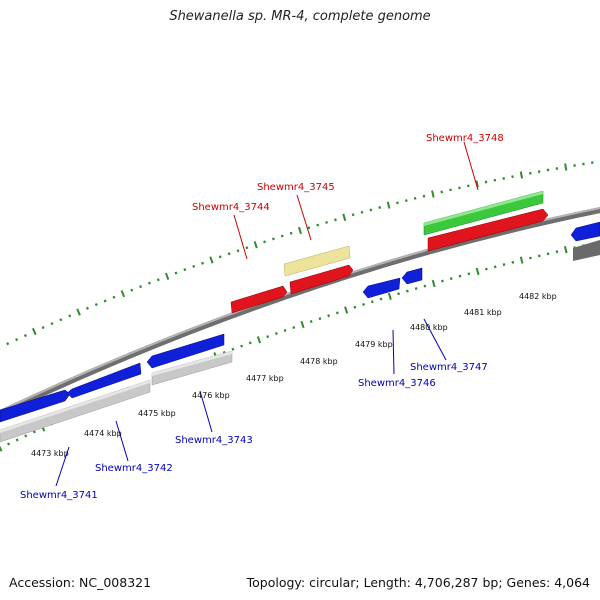 The width and height of the screenshot is (600, 600). What do you see at coordinates (211, 395) in the screenshot?
I see `ruler-label: 4476 kbp` at bounding box center [211, 395].